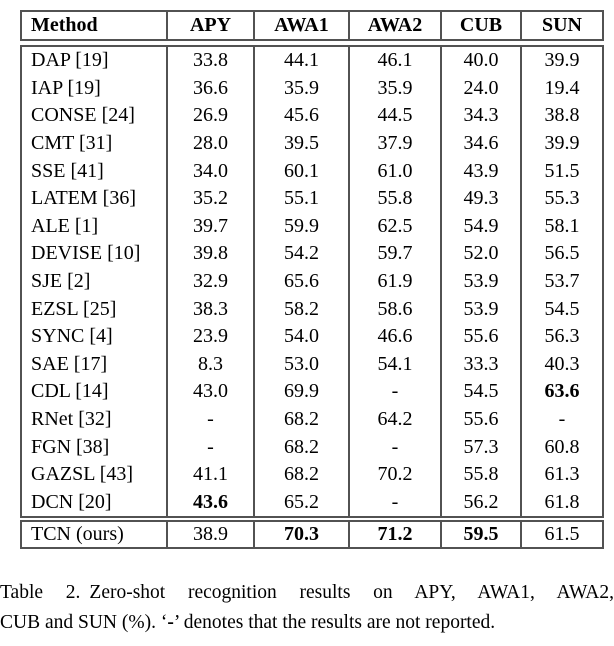 The width and height of the screenshot is (614, 646). What do you see at coordinates (396, 419) in the screenshot?
I see `value-cell: 64.2` at bounding box center [396, 419].